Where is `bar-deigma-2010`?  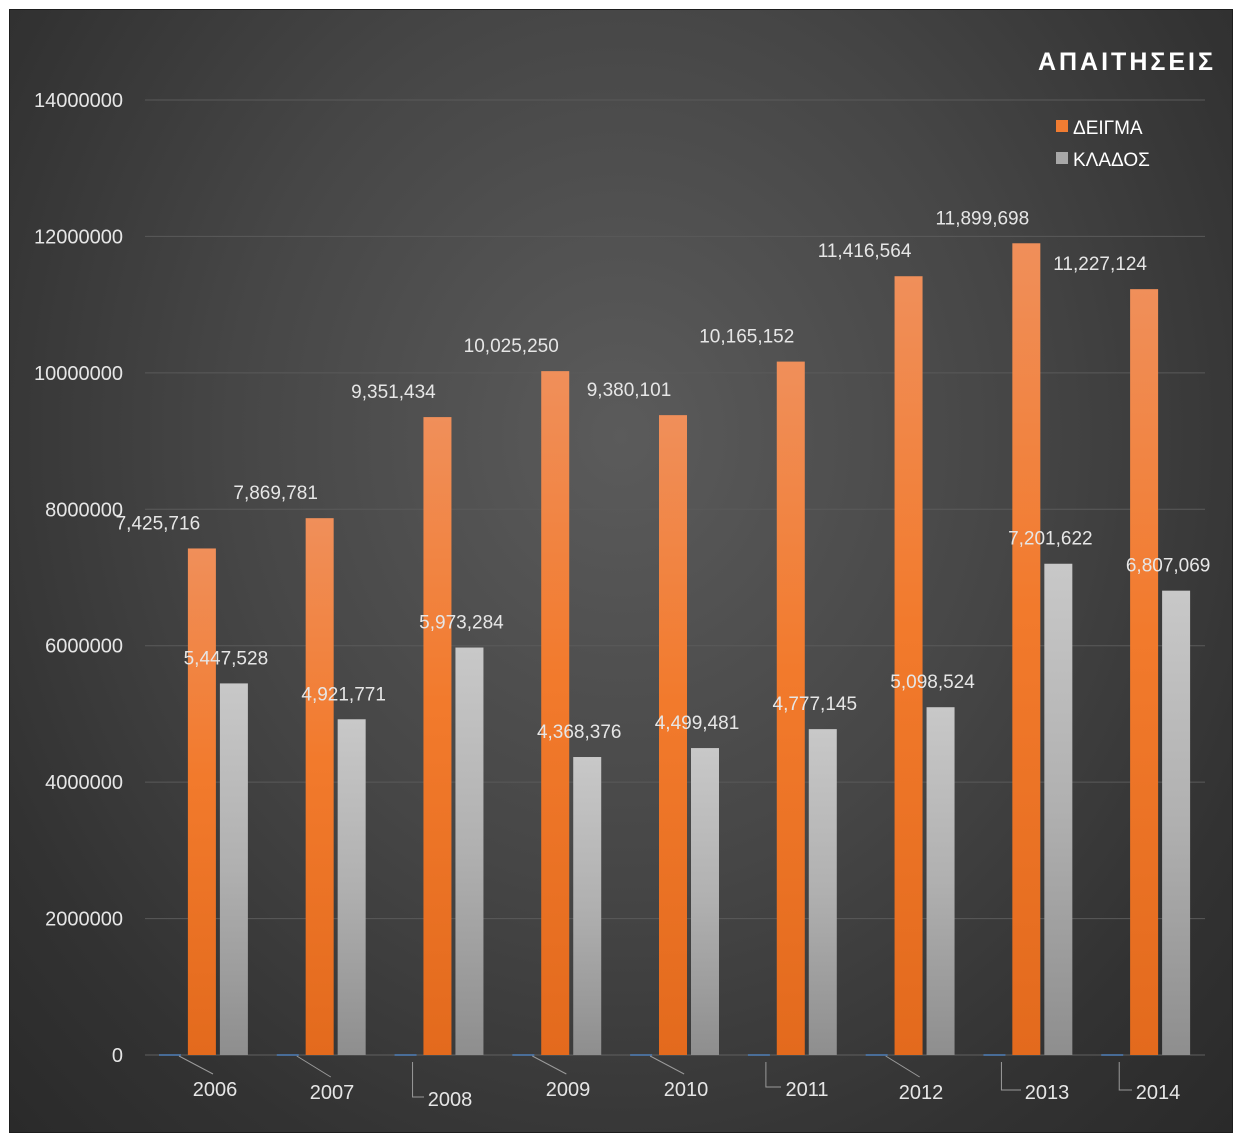
bar-deigma-2010 is located at coordinates (673, 735).